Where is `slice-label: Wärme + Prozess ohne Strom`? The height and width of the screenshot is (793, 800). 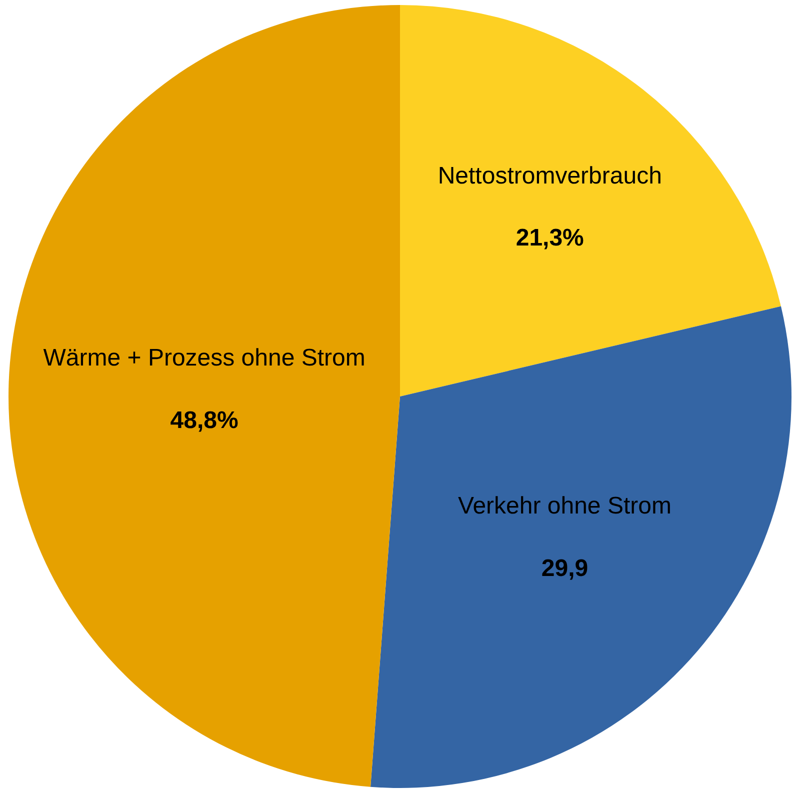 slice-label: Wärme + Prozess ohne Strom is located at coordinates (204, 358).